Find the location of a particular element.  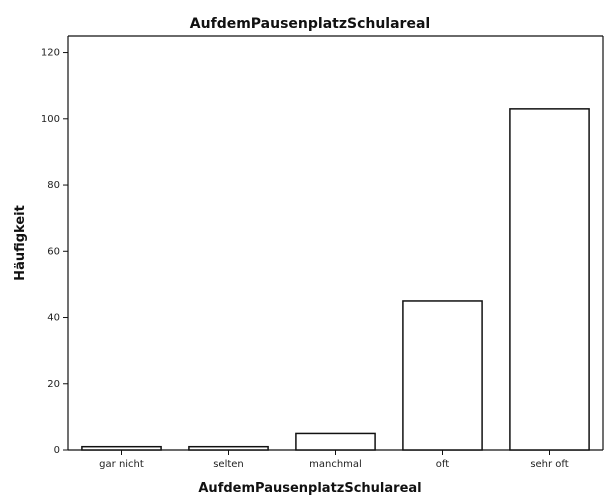

x-tick-label: gar nicht is located at coordinates (121, 464).